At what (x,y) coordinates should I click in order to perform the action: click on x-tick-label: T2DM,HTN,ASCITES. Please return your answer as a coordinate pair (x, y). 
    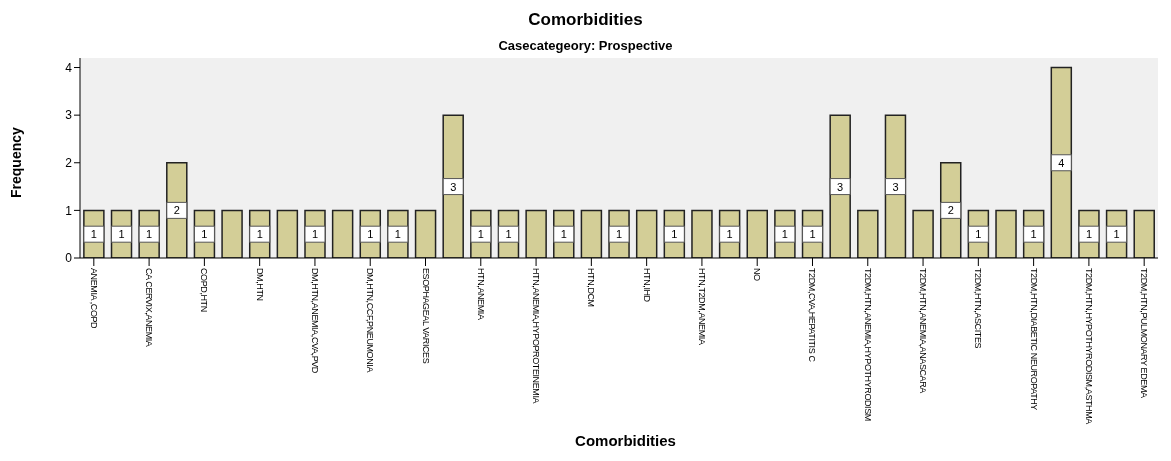
    Looking at the image, I should click on (978, 308).